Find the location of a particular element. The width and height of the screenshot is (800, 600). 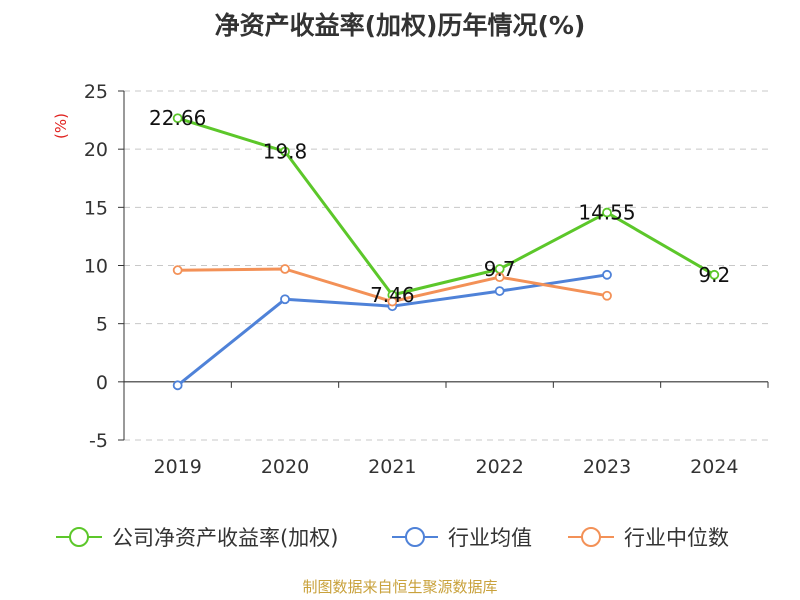

x-tick-label: 2024 is located at coordinates (714, 467).